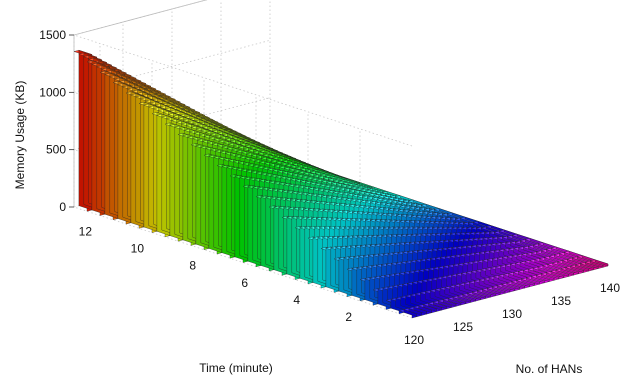 This screenshot has width=635, height=384. What do you see at coordinates (414, 340) in the screenshot?
I see `x-tick-label: 120` at bounding box center [414, 340].